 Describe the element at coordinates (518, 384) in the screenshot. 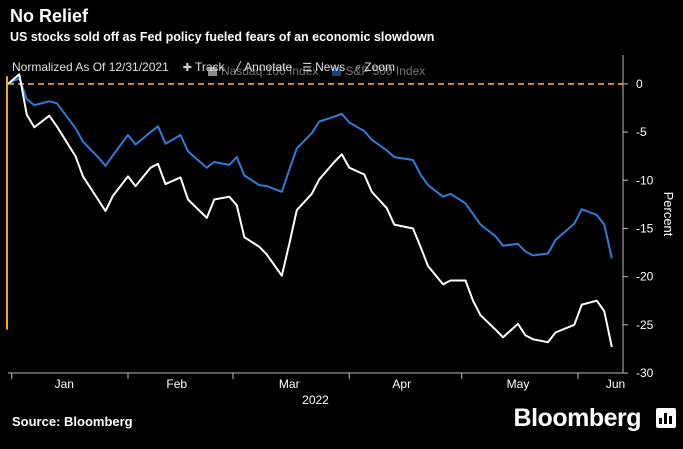

I see `x-tick-label: May` at that location.